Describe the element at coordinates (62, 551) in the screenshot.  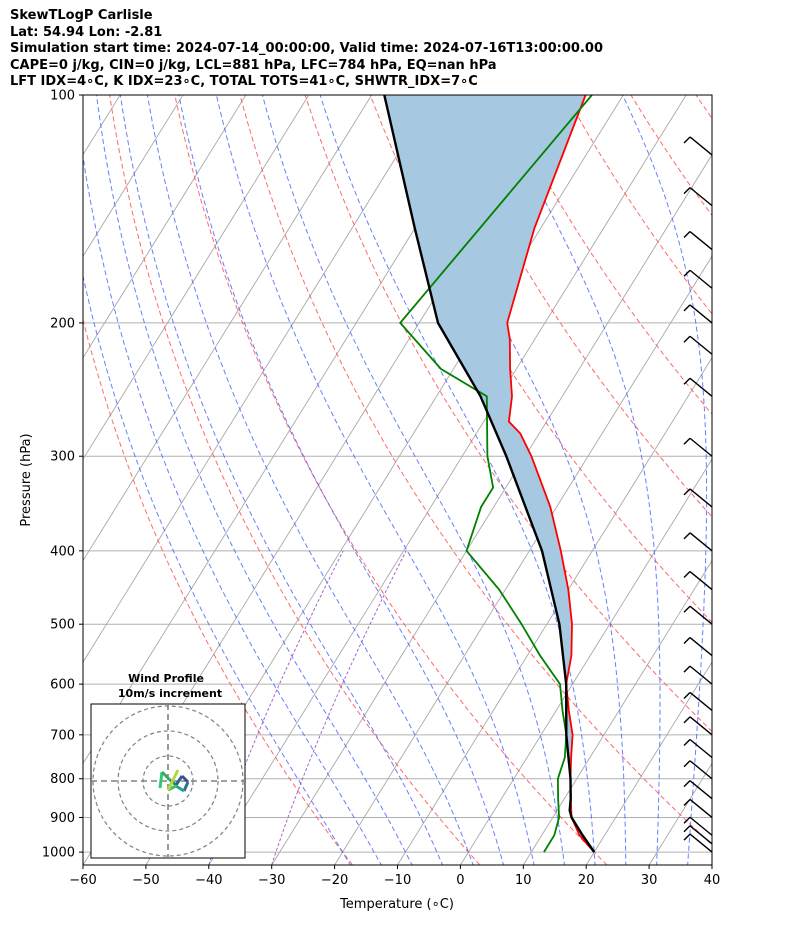
I see `y-tick-label: 400` at that location.